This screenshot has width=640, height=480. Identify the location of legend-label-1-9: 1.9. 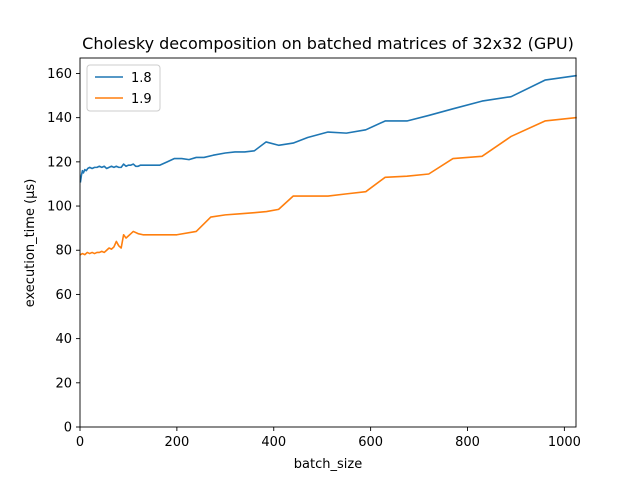
(141, 99).